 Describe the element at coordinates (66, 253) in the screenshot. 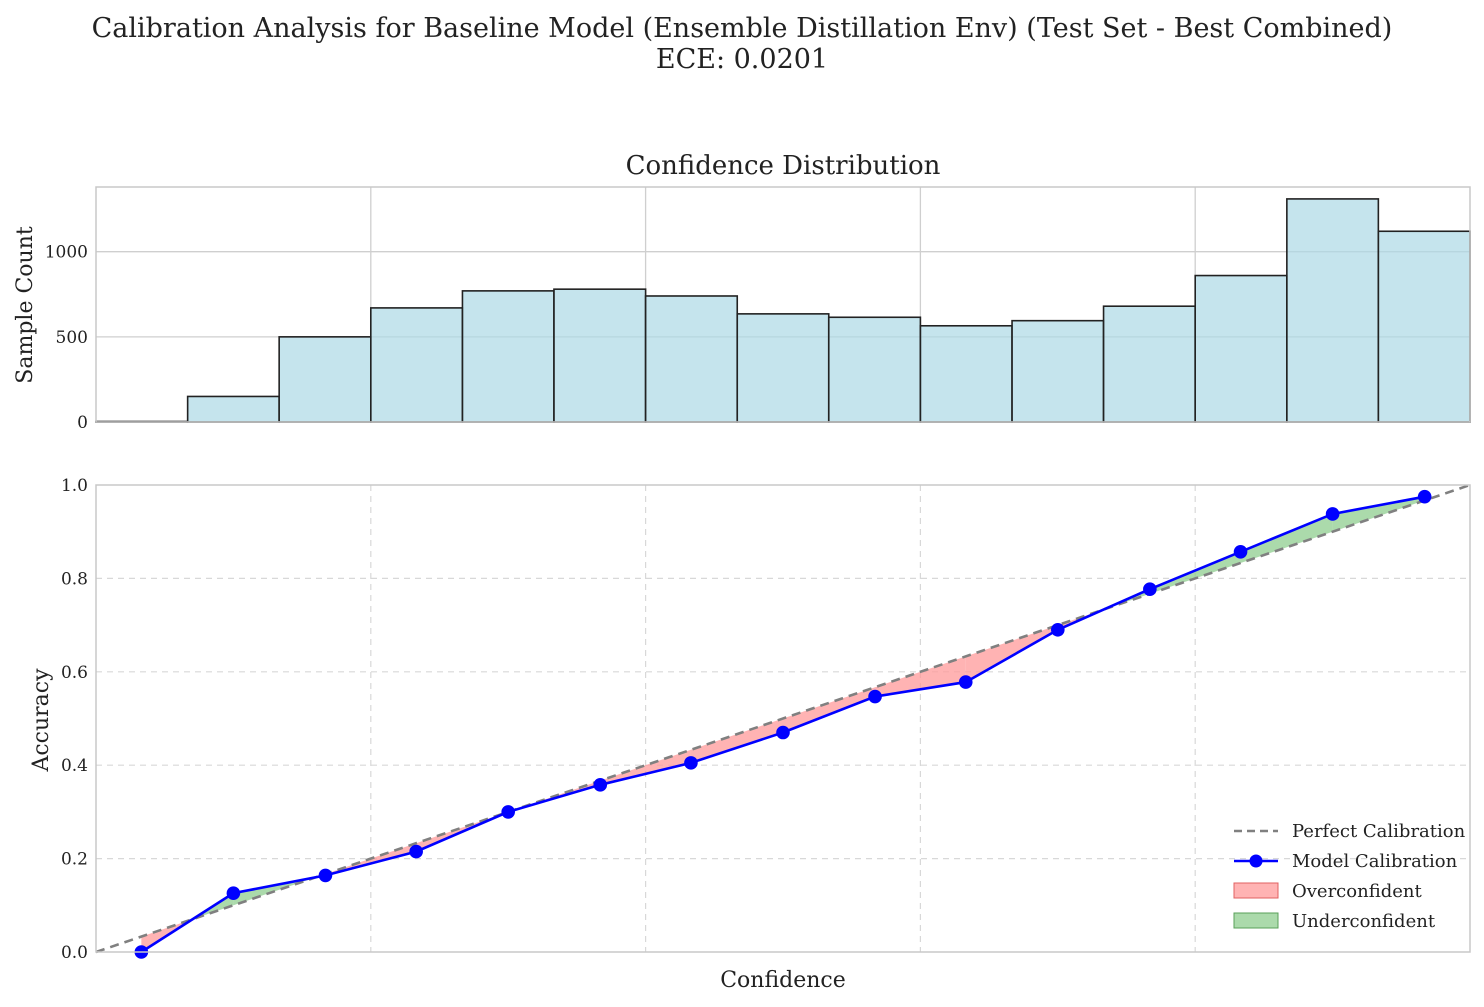

I see `histogram-ytick-label: 1000` at that location.